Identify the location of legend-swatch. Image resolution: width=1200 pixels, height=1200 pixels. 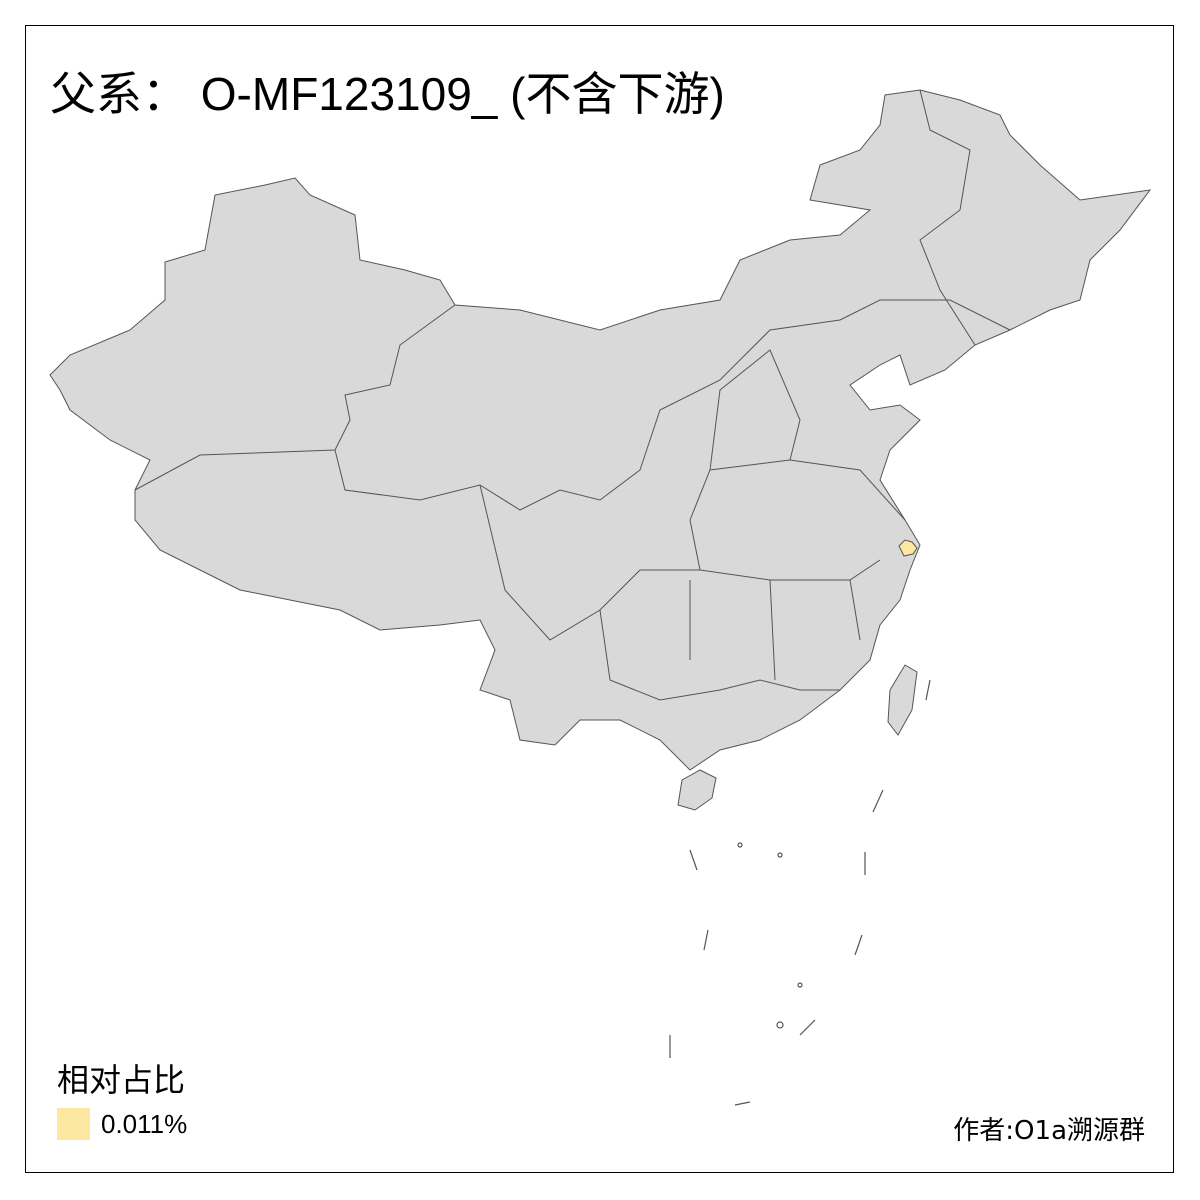
(73, 1124).